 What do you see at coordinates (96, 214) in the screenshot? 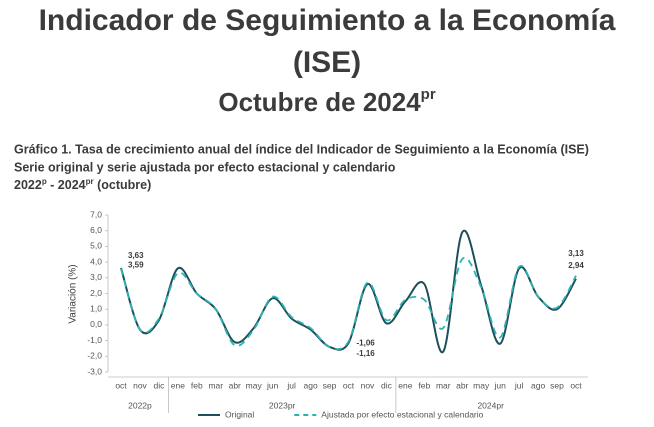
I see `y-tick-label: 7,0` at bounding box center [96, 214].